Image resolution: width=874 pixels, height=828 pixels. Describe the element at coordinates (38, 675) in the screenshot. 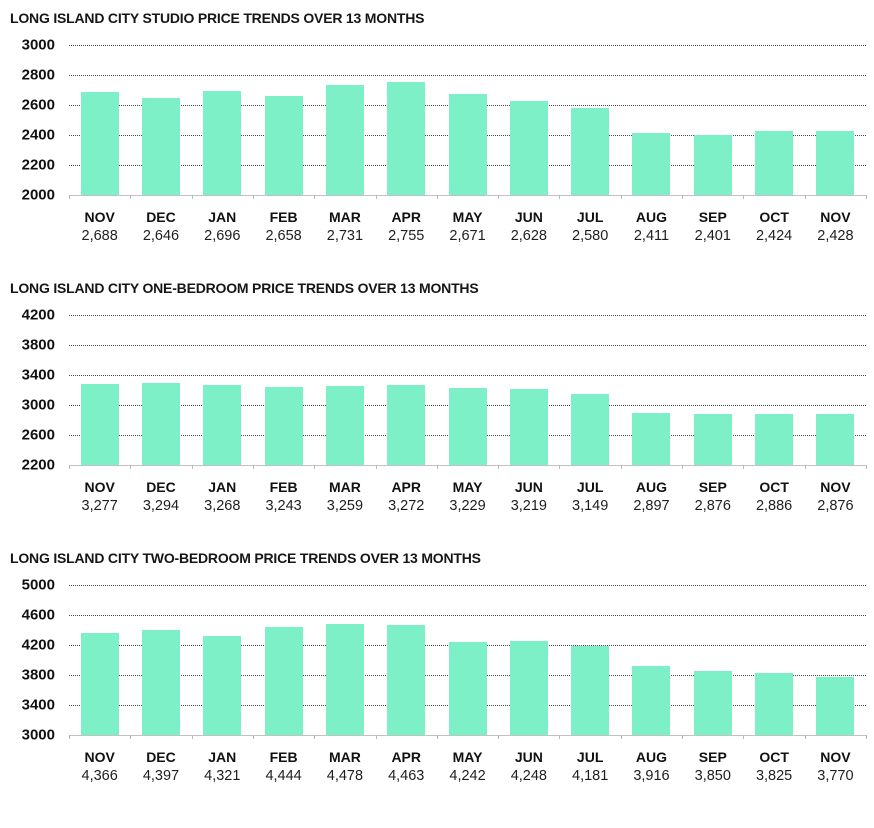

I see `y-axis-label: 3800` at that location.